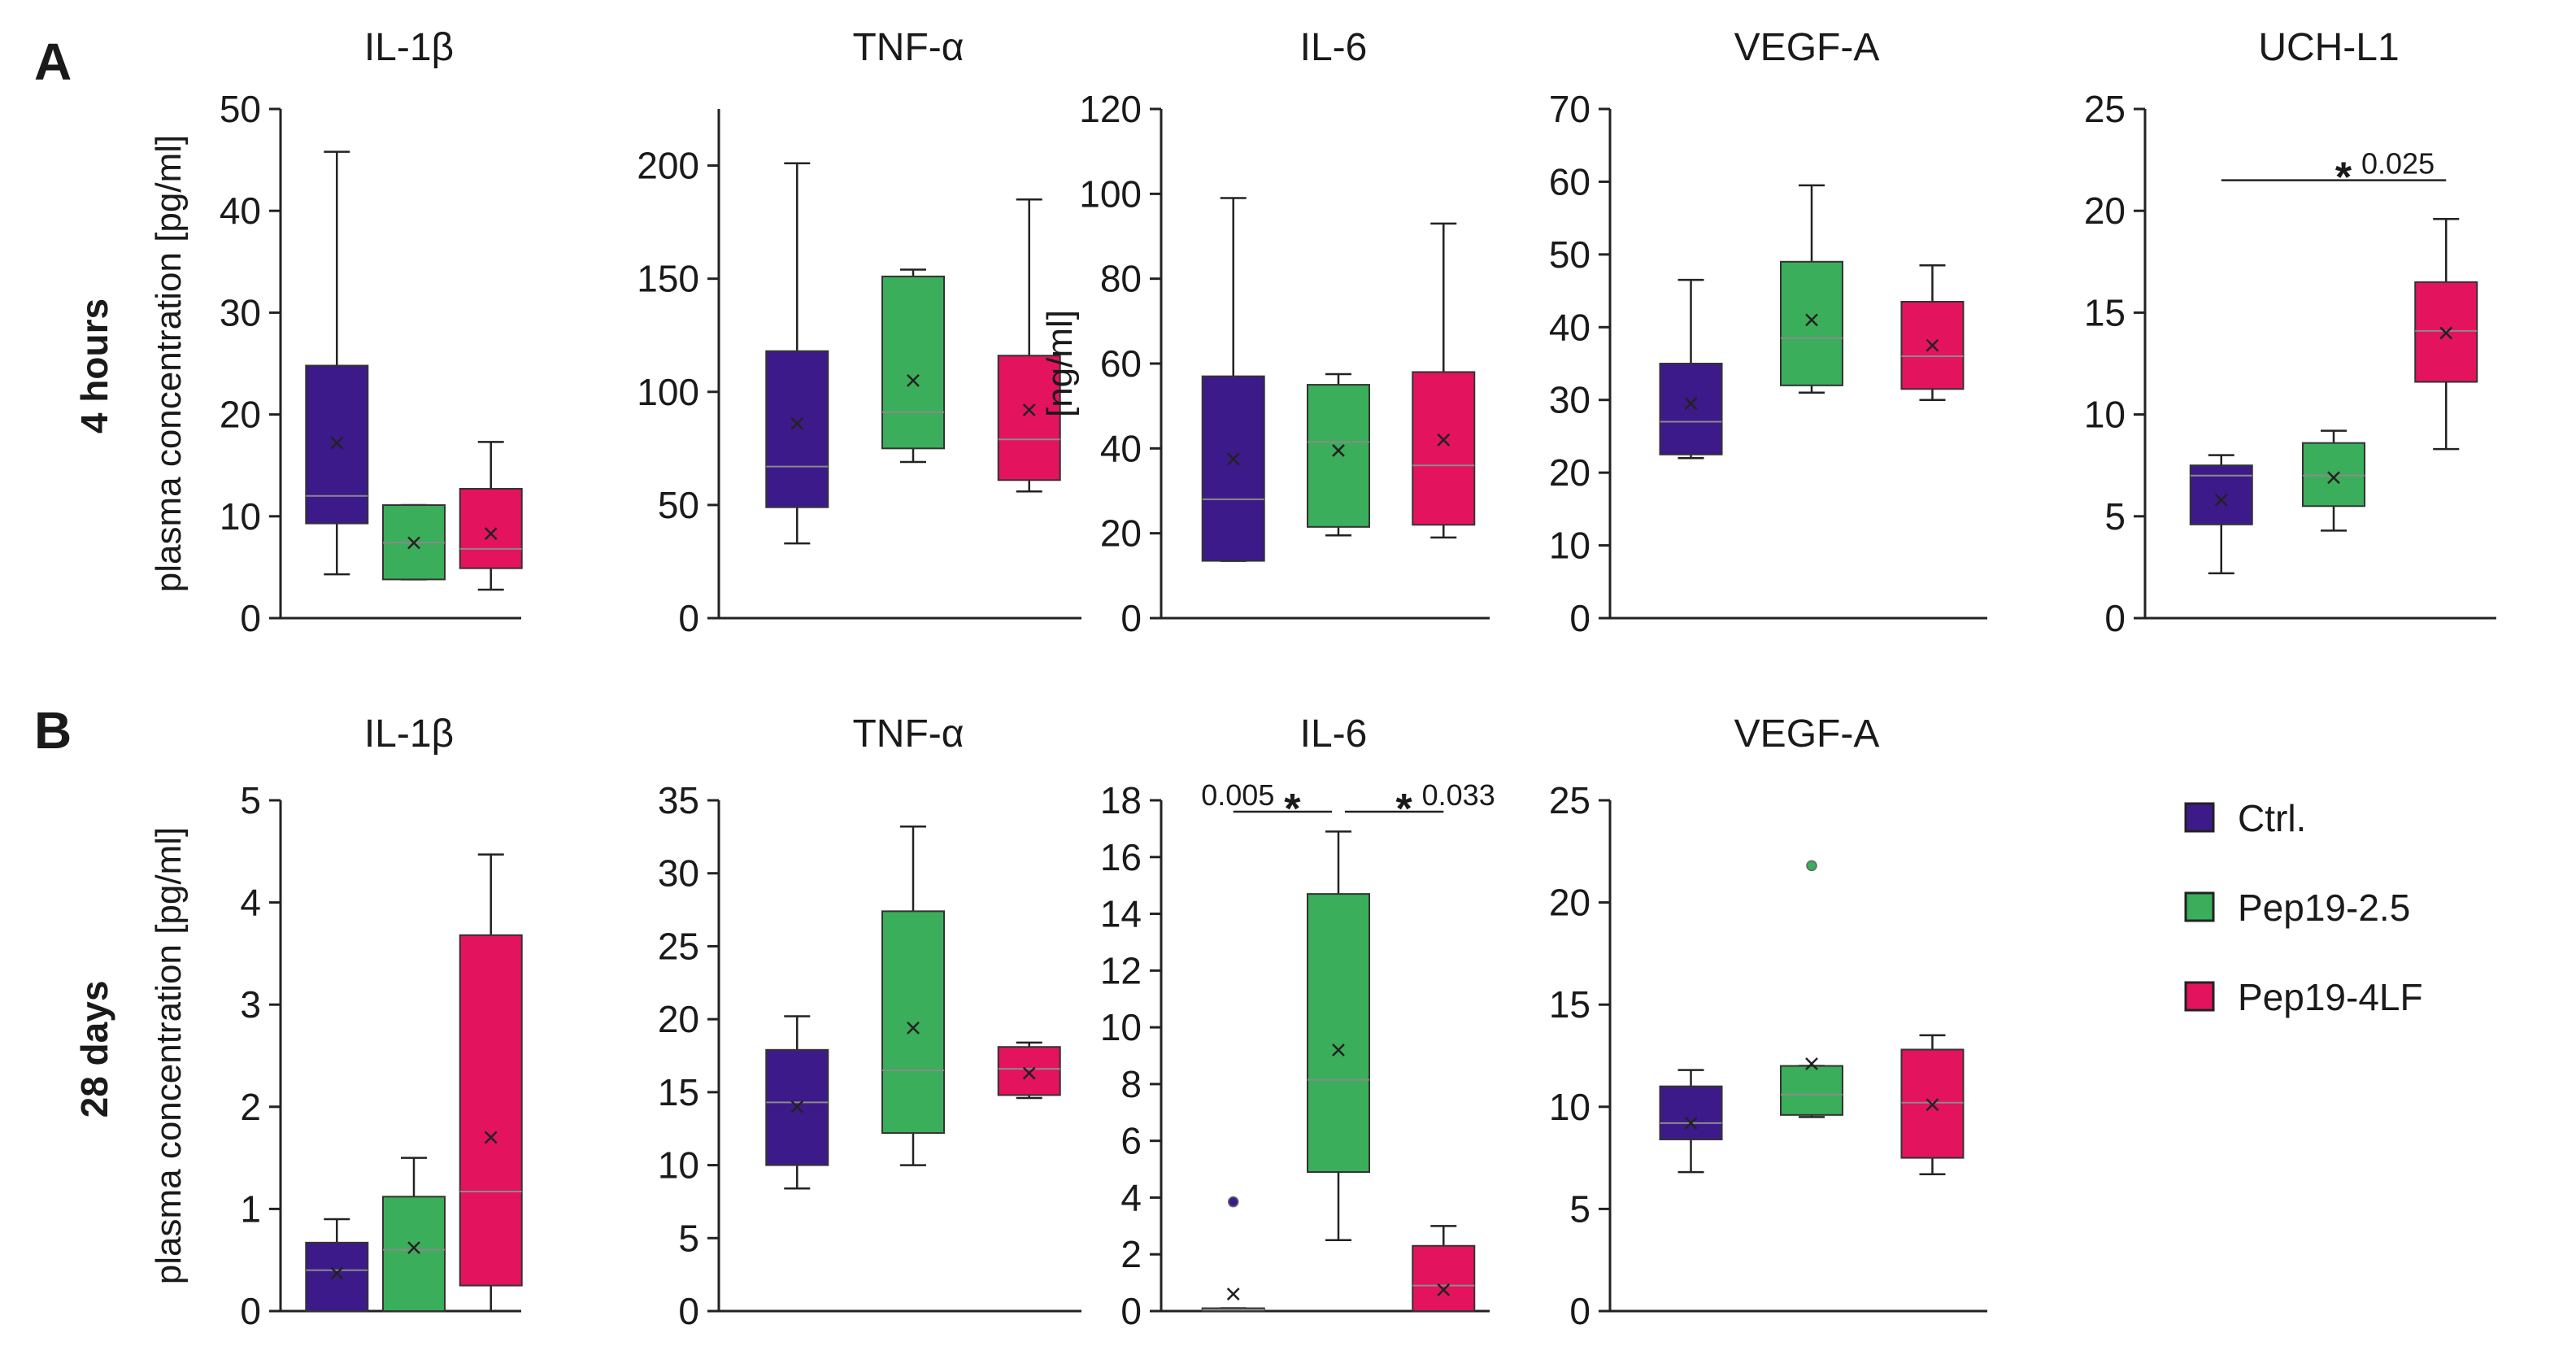  Describe the element at coordinates (1569, 546) in the screenshot. I see `y-tick-label-vegf-a-4h: 10` at that location.